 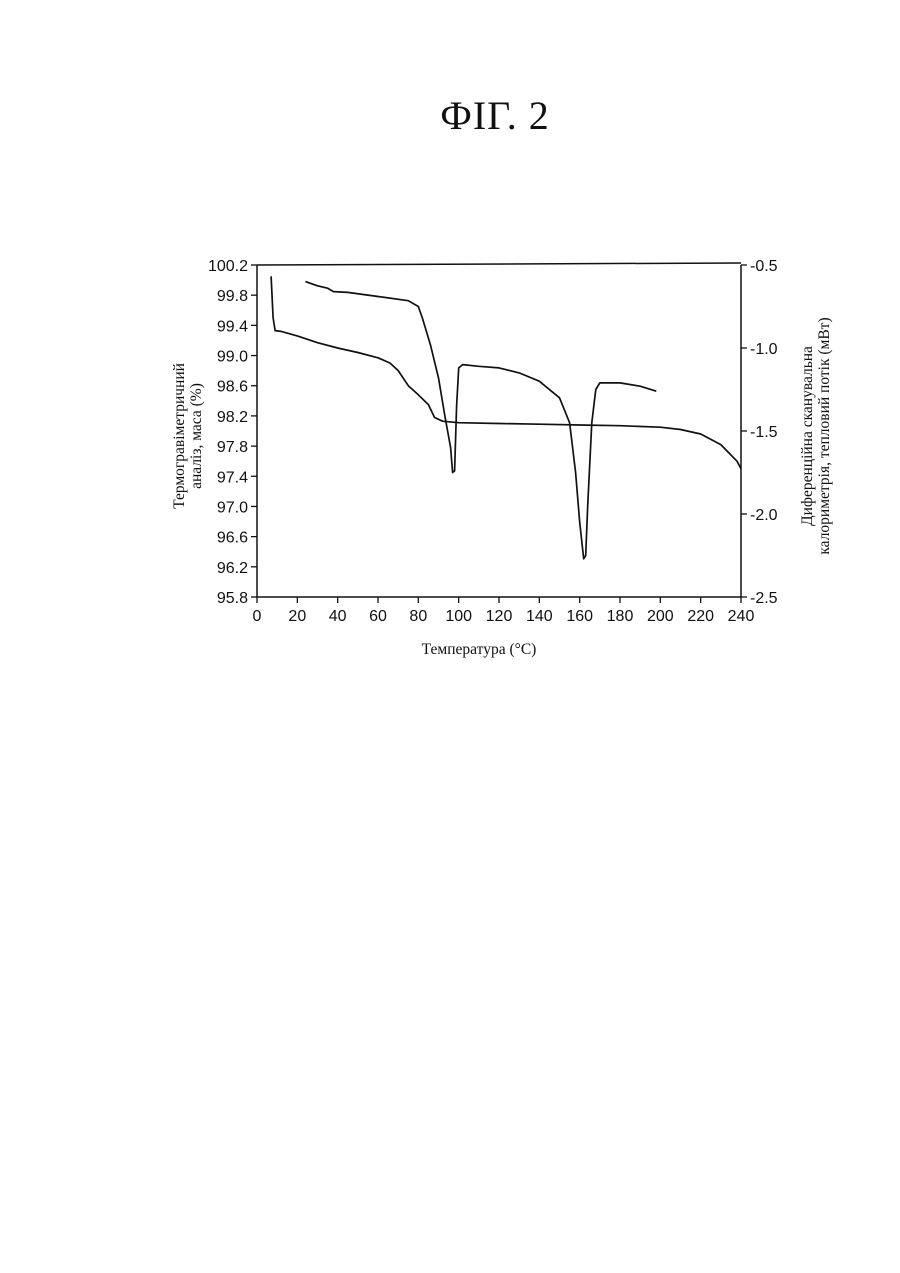 I want to click on x-tick-label: 240, so click(x=741, y=616).